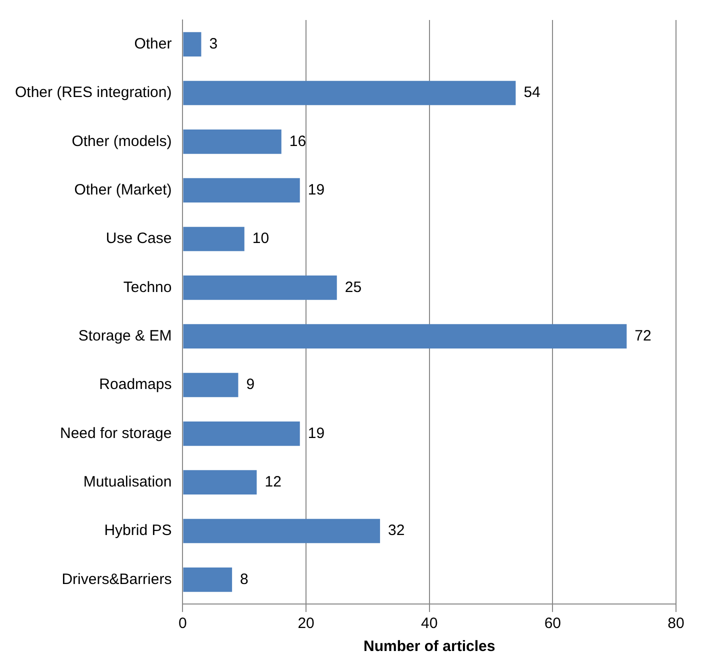  I want to click on x-axis-title: Number of articles, so click(430, 647).